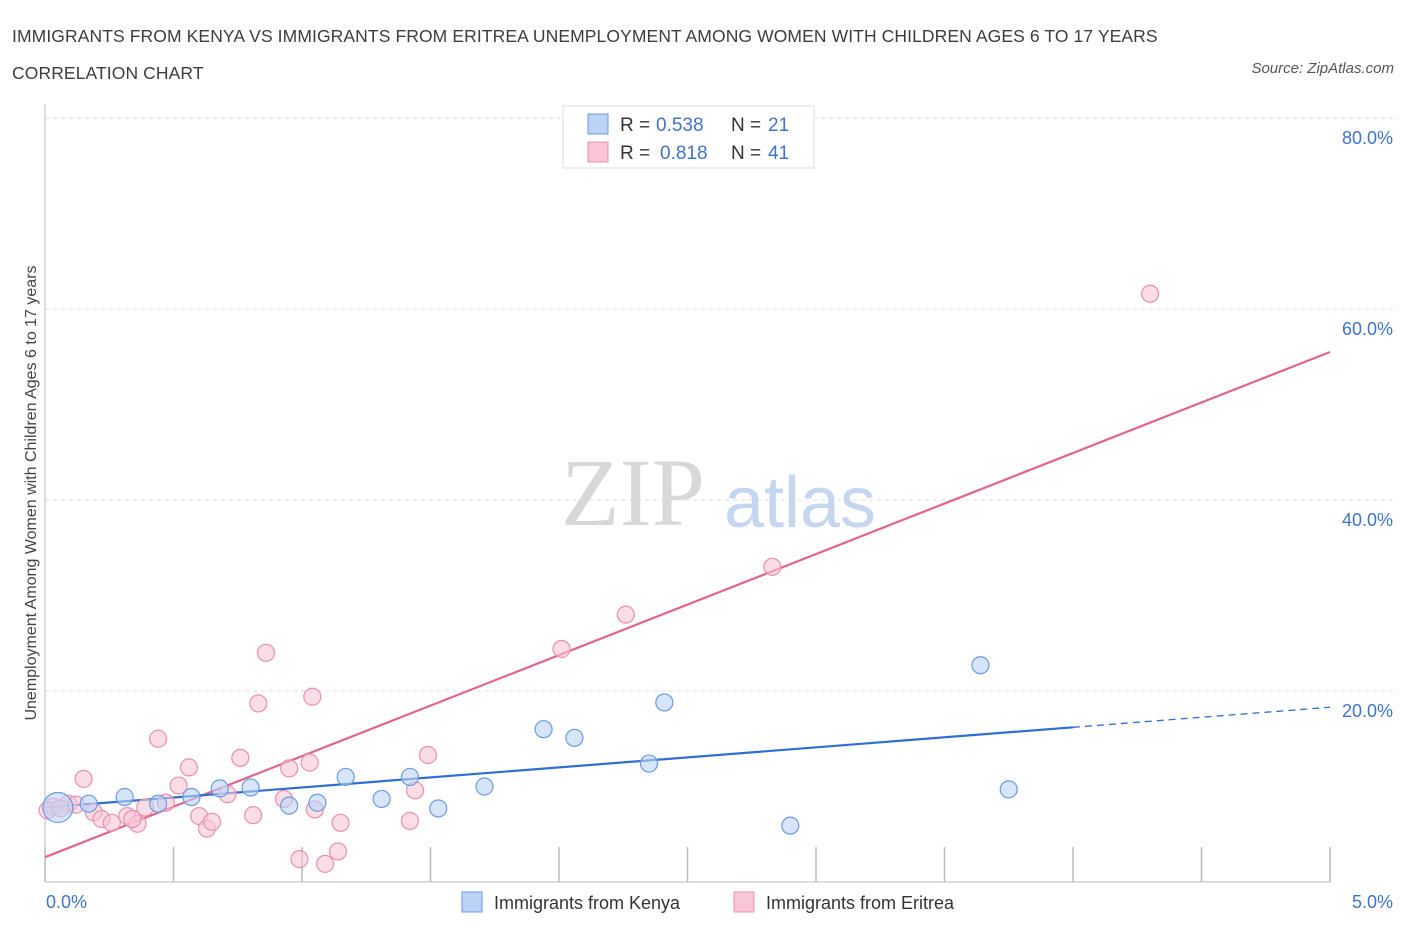  I want to click on watermark-atlas: atlas, so click(800, 503).